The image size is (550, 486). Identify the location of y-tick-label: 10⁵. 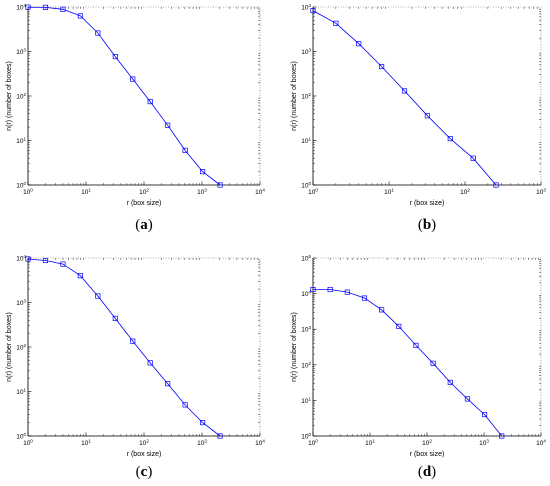
(306, 258).